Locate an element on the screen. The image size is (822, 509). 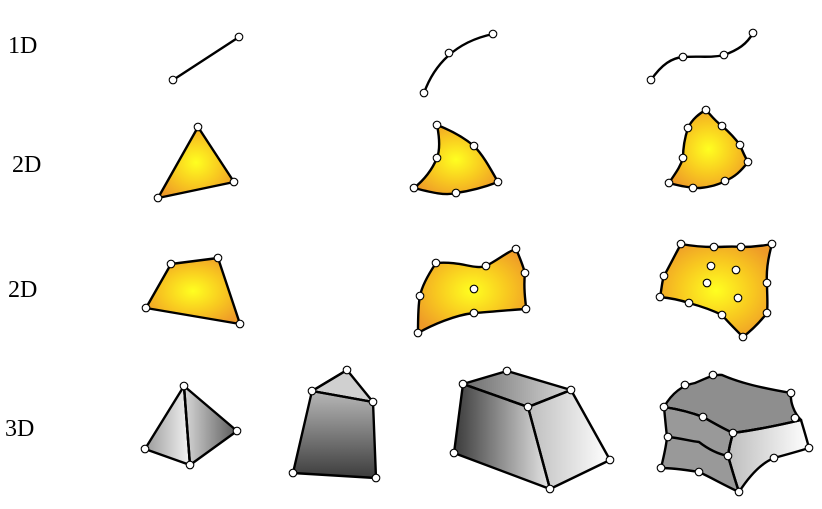
tetrahedron-element is located at coordinates (191, 425).